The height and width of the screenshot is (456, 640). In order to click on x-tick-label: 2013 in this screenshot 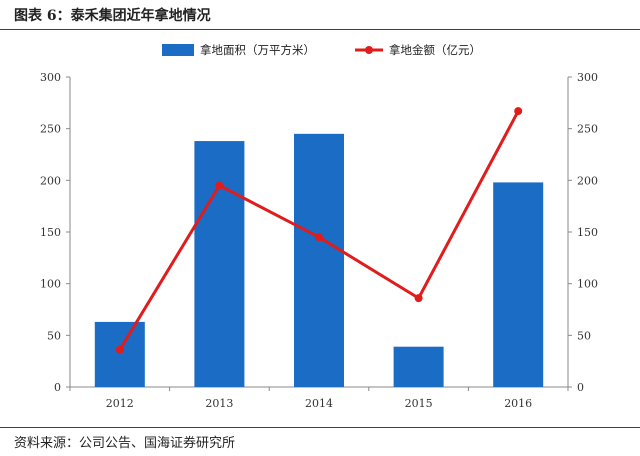, I will do `click(219, 403)`.